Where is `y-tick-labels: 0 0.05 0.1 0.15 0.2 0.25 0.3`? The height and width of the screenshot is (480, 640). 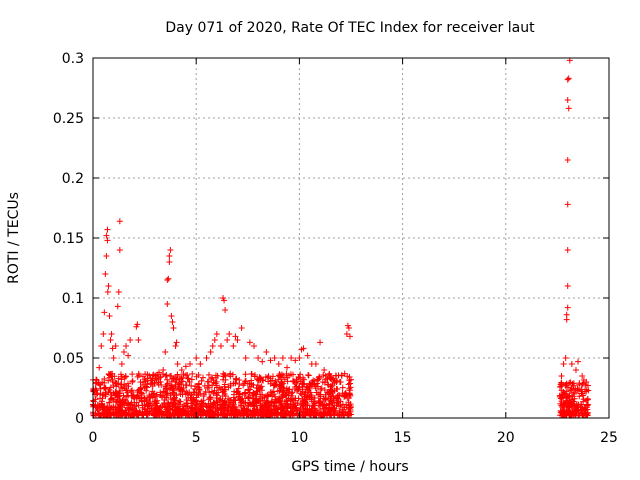 y-tick-labels: 0 0.05 0.1 0.15 0.2 0.25 0.3 is located at coordinates (68, 239).